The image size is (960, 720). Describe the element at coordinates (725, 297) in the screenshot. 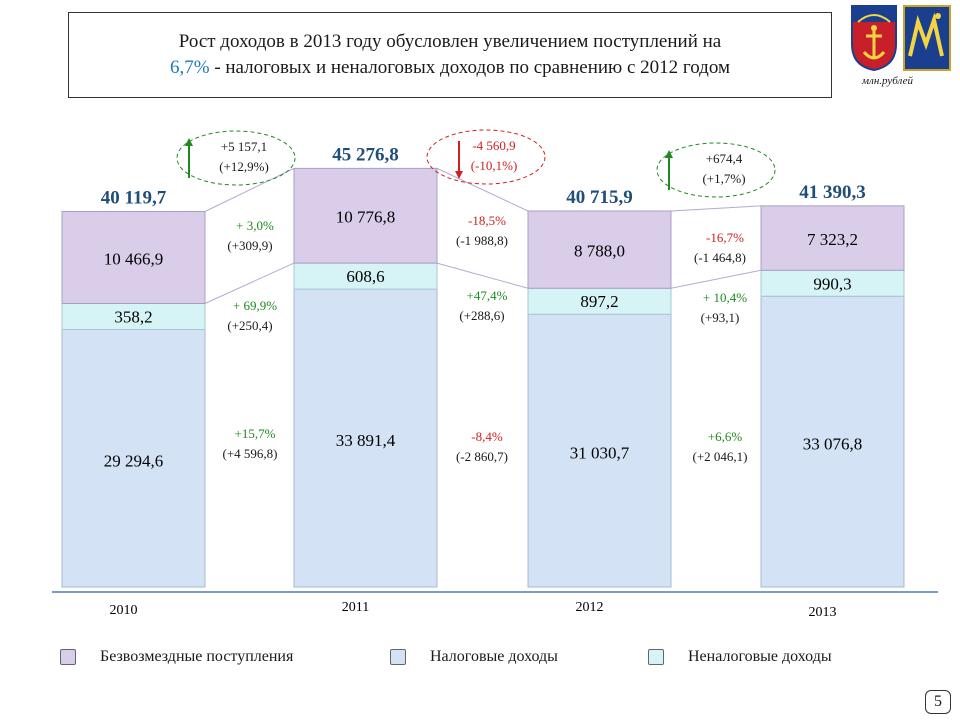

I see `change-pct-nontax-3: + 10,4%` at that location.